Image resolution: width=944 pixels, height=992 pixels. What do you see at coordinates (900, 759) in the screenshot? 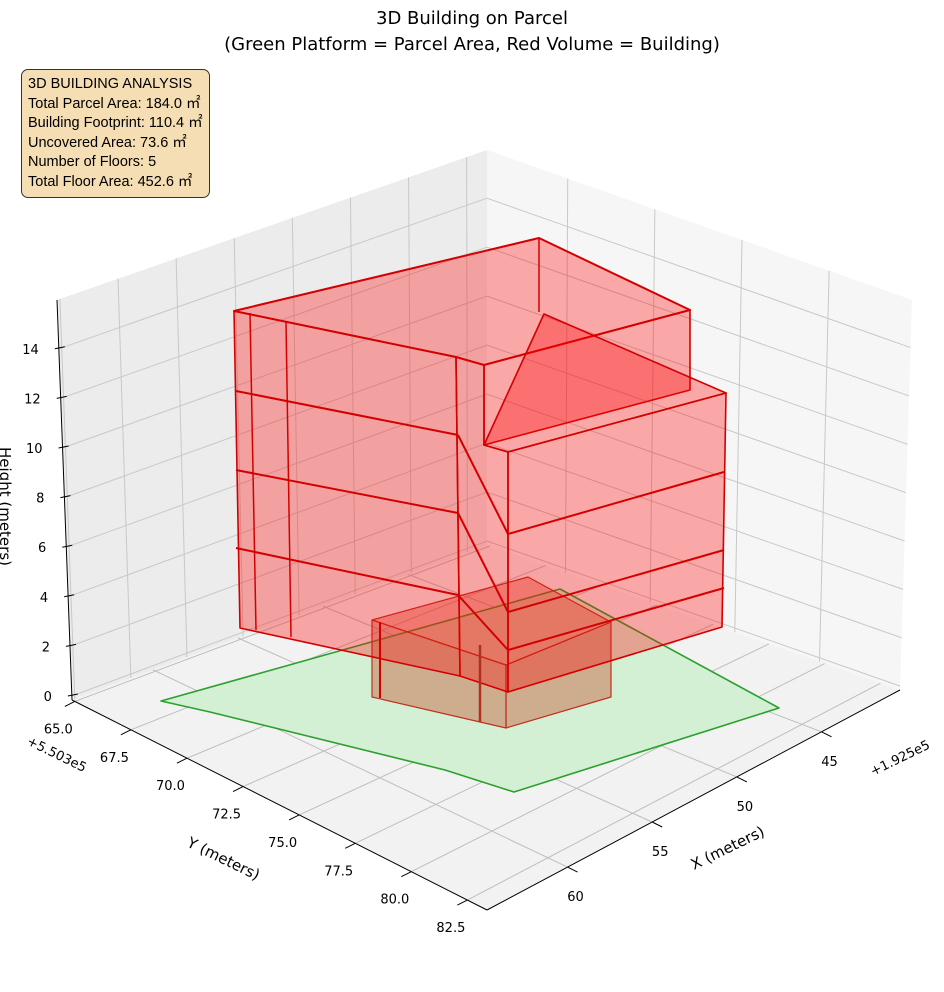
I see `x-offset-label: +1.925e5` at bounding box center [900, 759].